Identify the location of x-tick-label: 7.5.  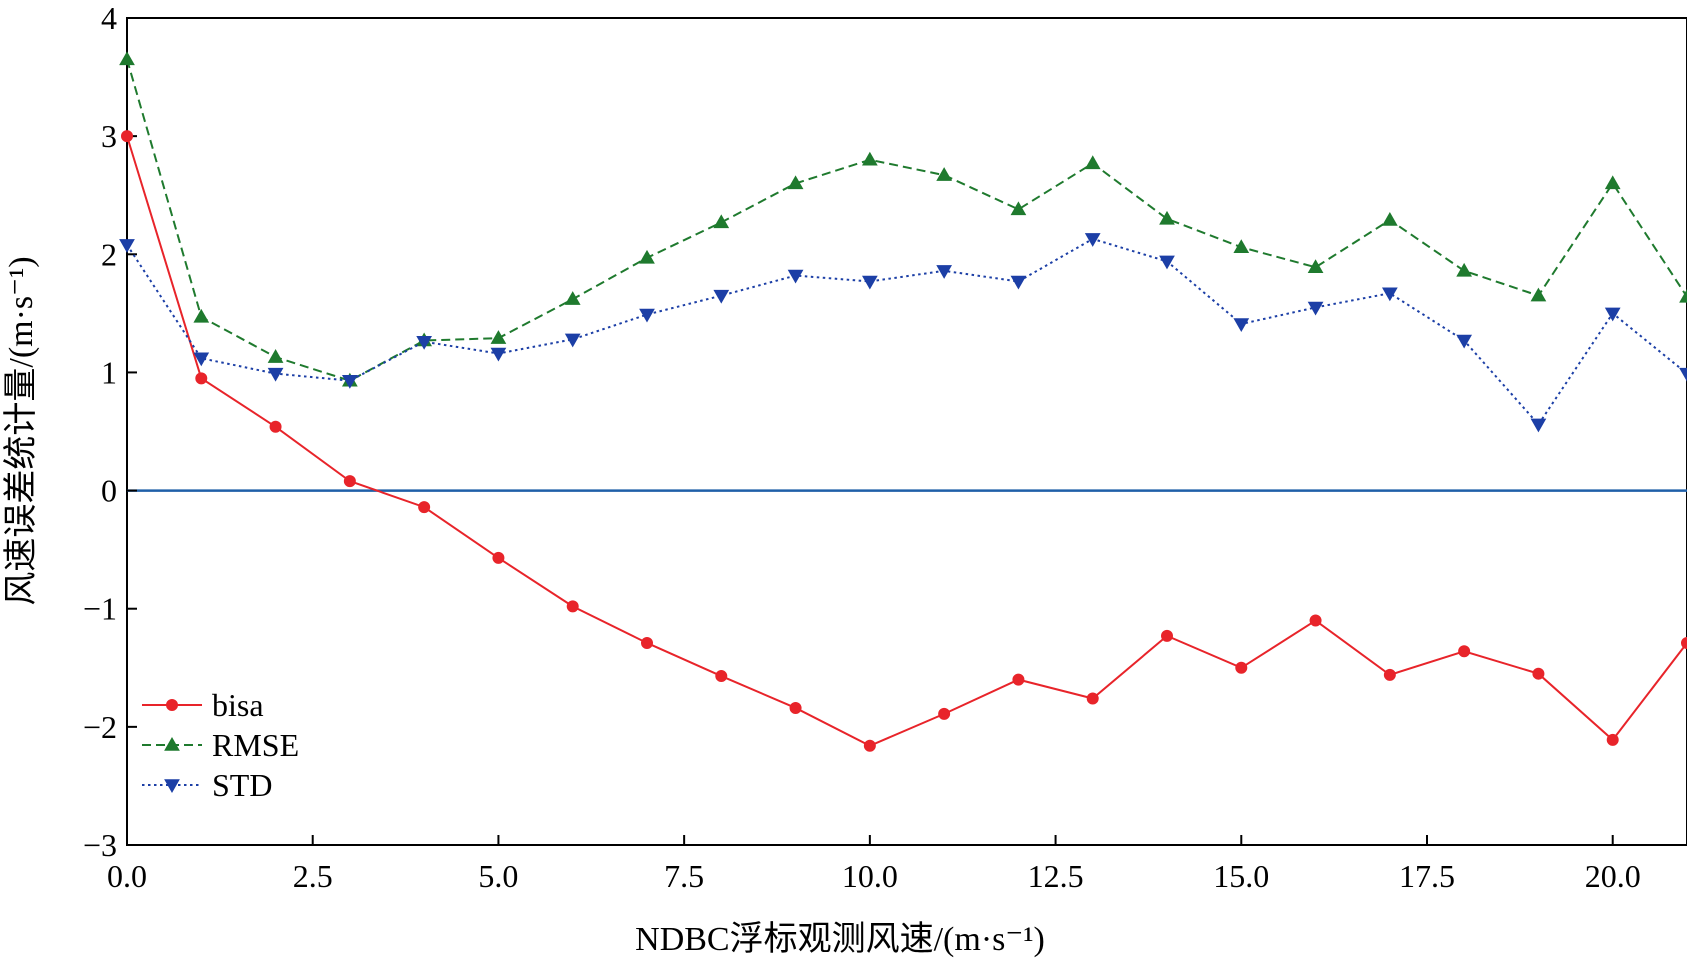
(684, 876).